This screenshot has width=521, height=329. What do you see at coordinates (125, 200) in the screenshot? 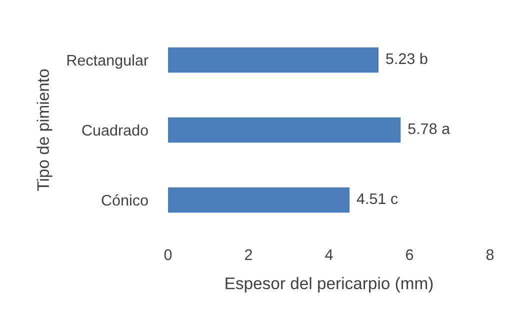
I see `y-tick-label: Cónico` at bounding box center [125, 200].